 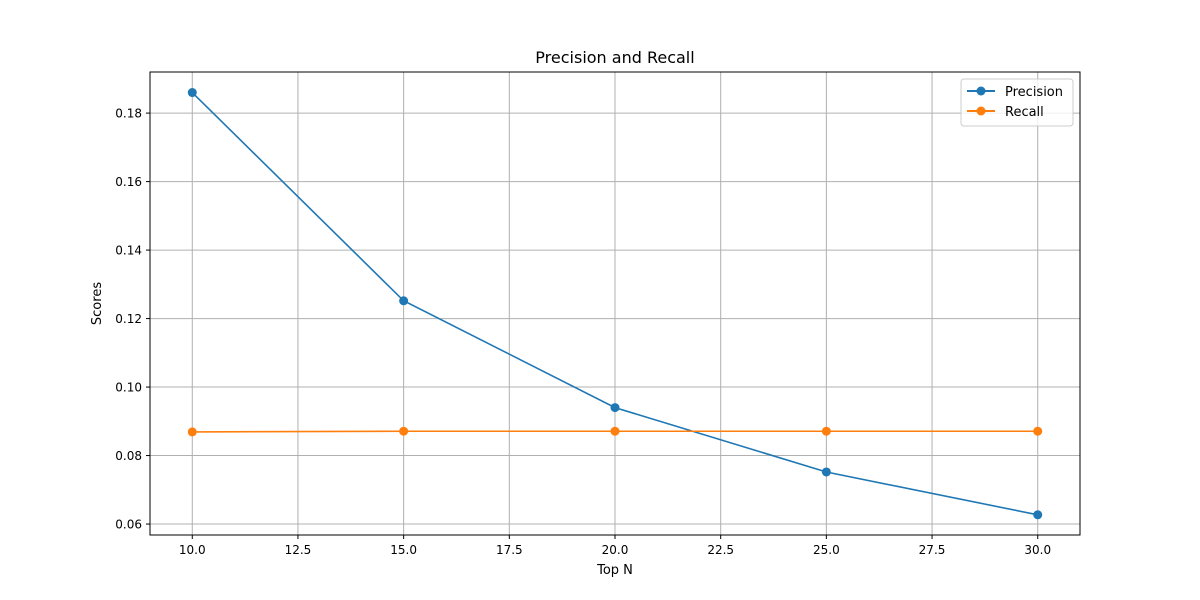 What do you see at coordinates (128, 251) in the screenshot?
I see `y-tick-label: 0.14` at bounding box center [128, 251].